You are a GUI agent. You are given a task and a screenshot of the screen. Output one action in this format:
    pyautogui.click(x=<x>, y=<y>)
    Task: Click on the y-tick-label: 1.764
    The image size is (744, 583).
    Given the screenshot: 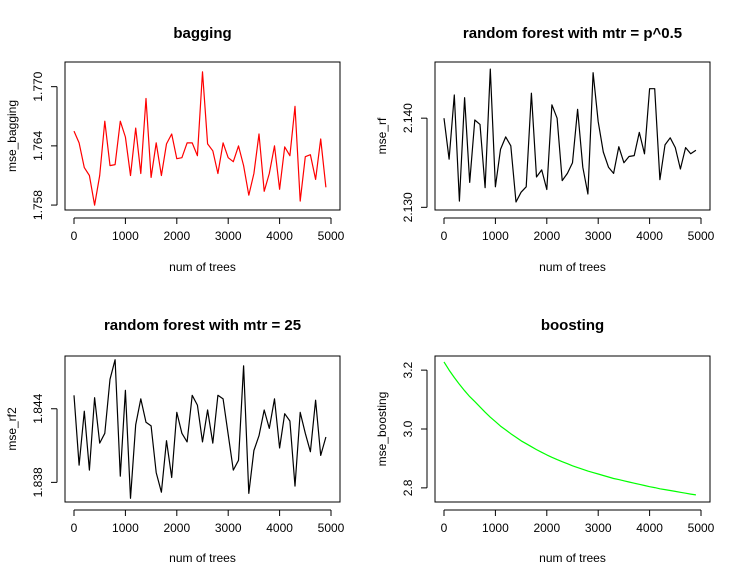 What is the action you would take?
    pyautogui.click(x=38, y=146)
    